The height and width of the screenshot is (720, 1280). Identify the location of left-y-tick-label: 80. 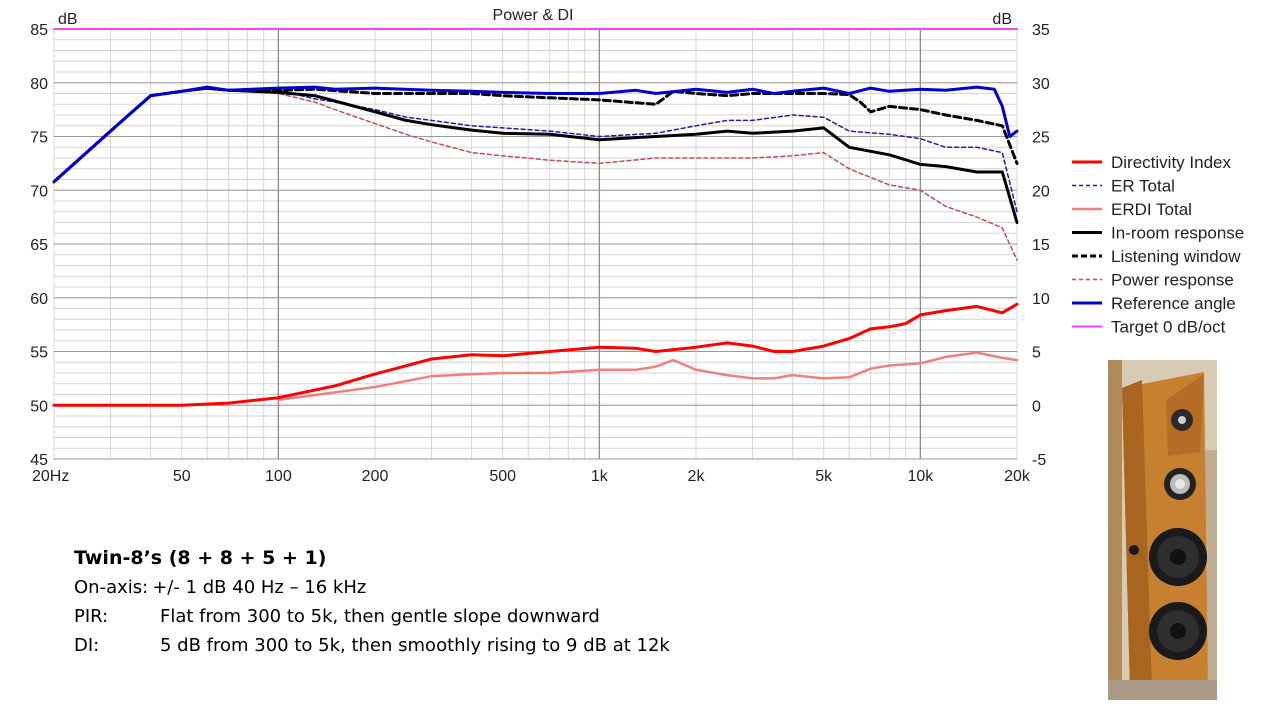
(39, 84).